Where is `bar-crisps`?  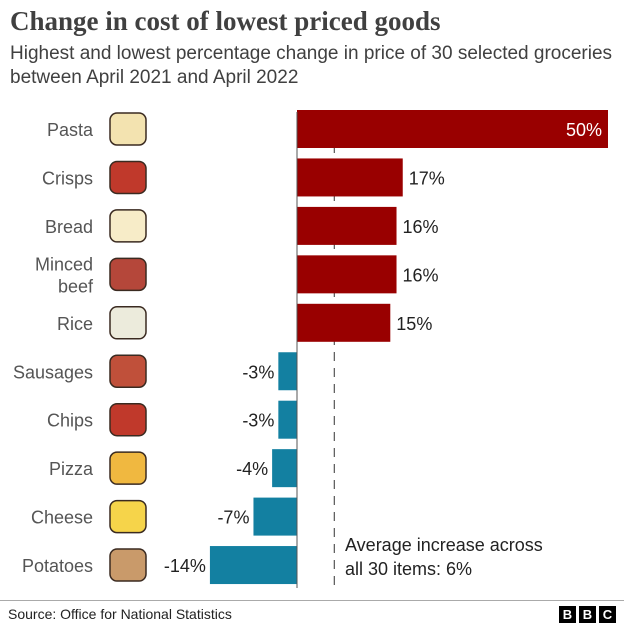
bar-crisps is located at coordinates (350, 177).